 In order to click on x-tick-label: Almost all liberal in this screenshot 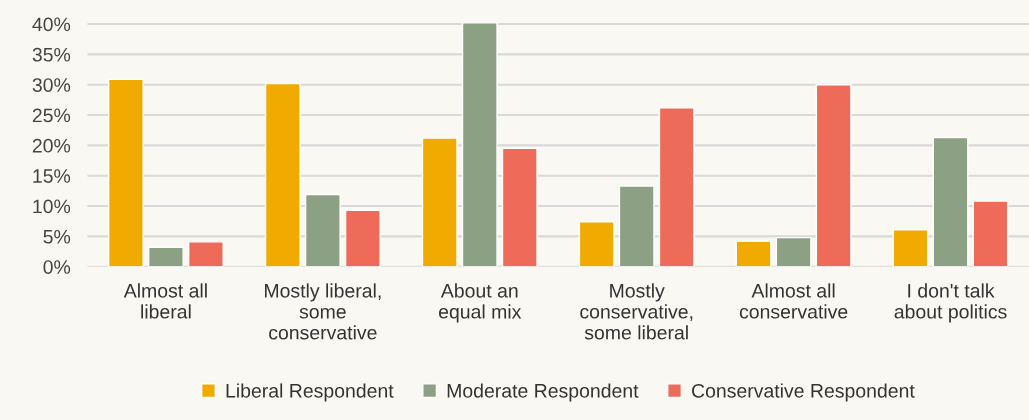, I will do `click(165, 301)`.